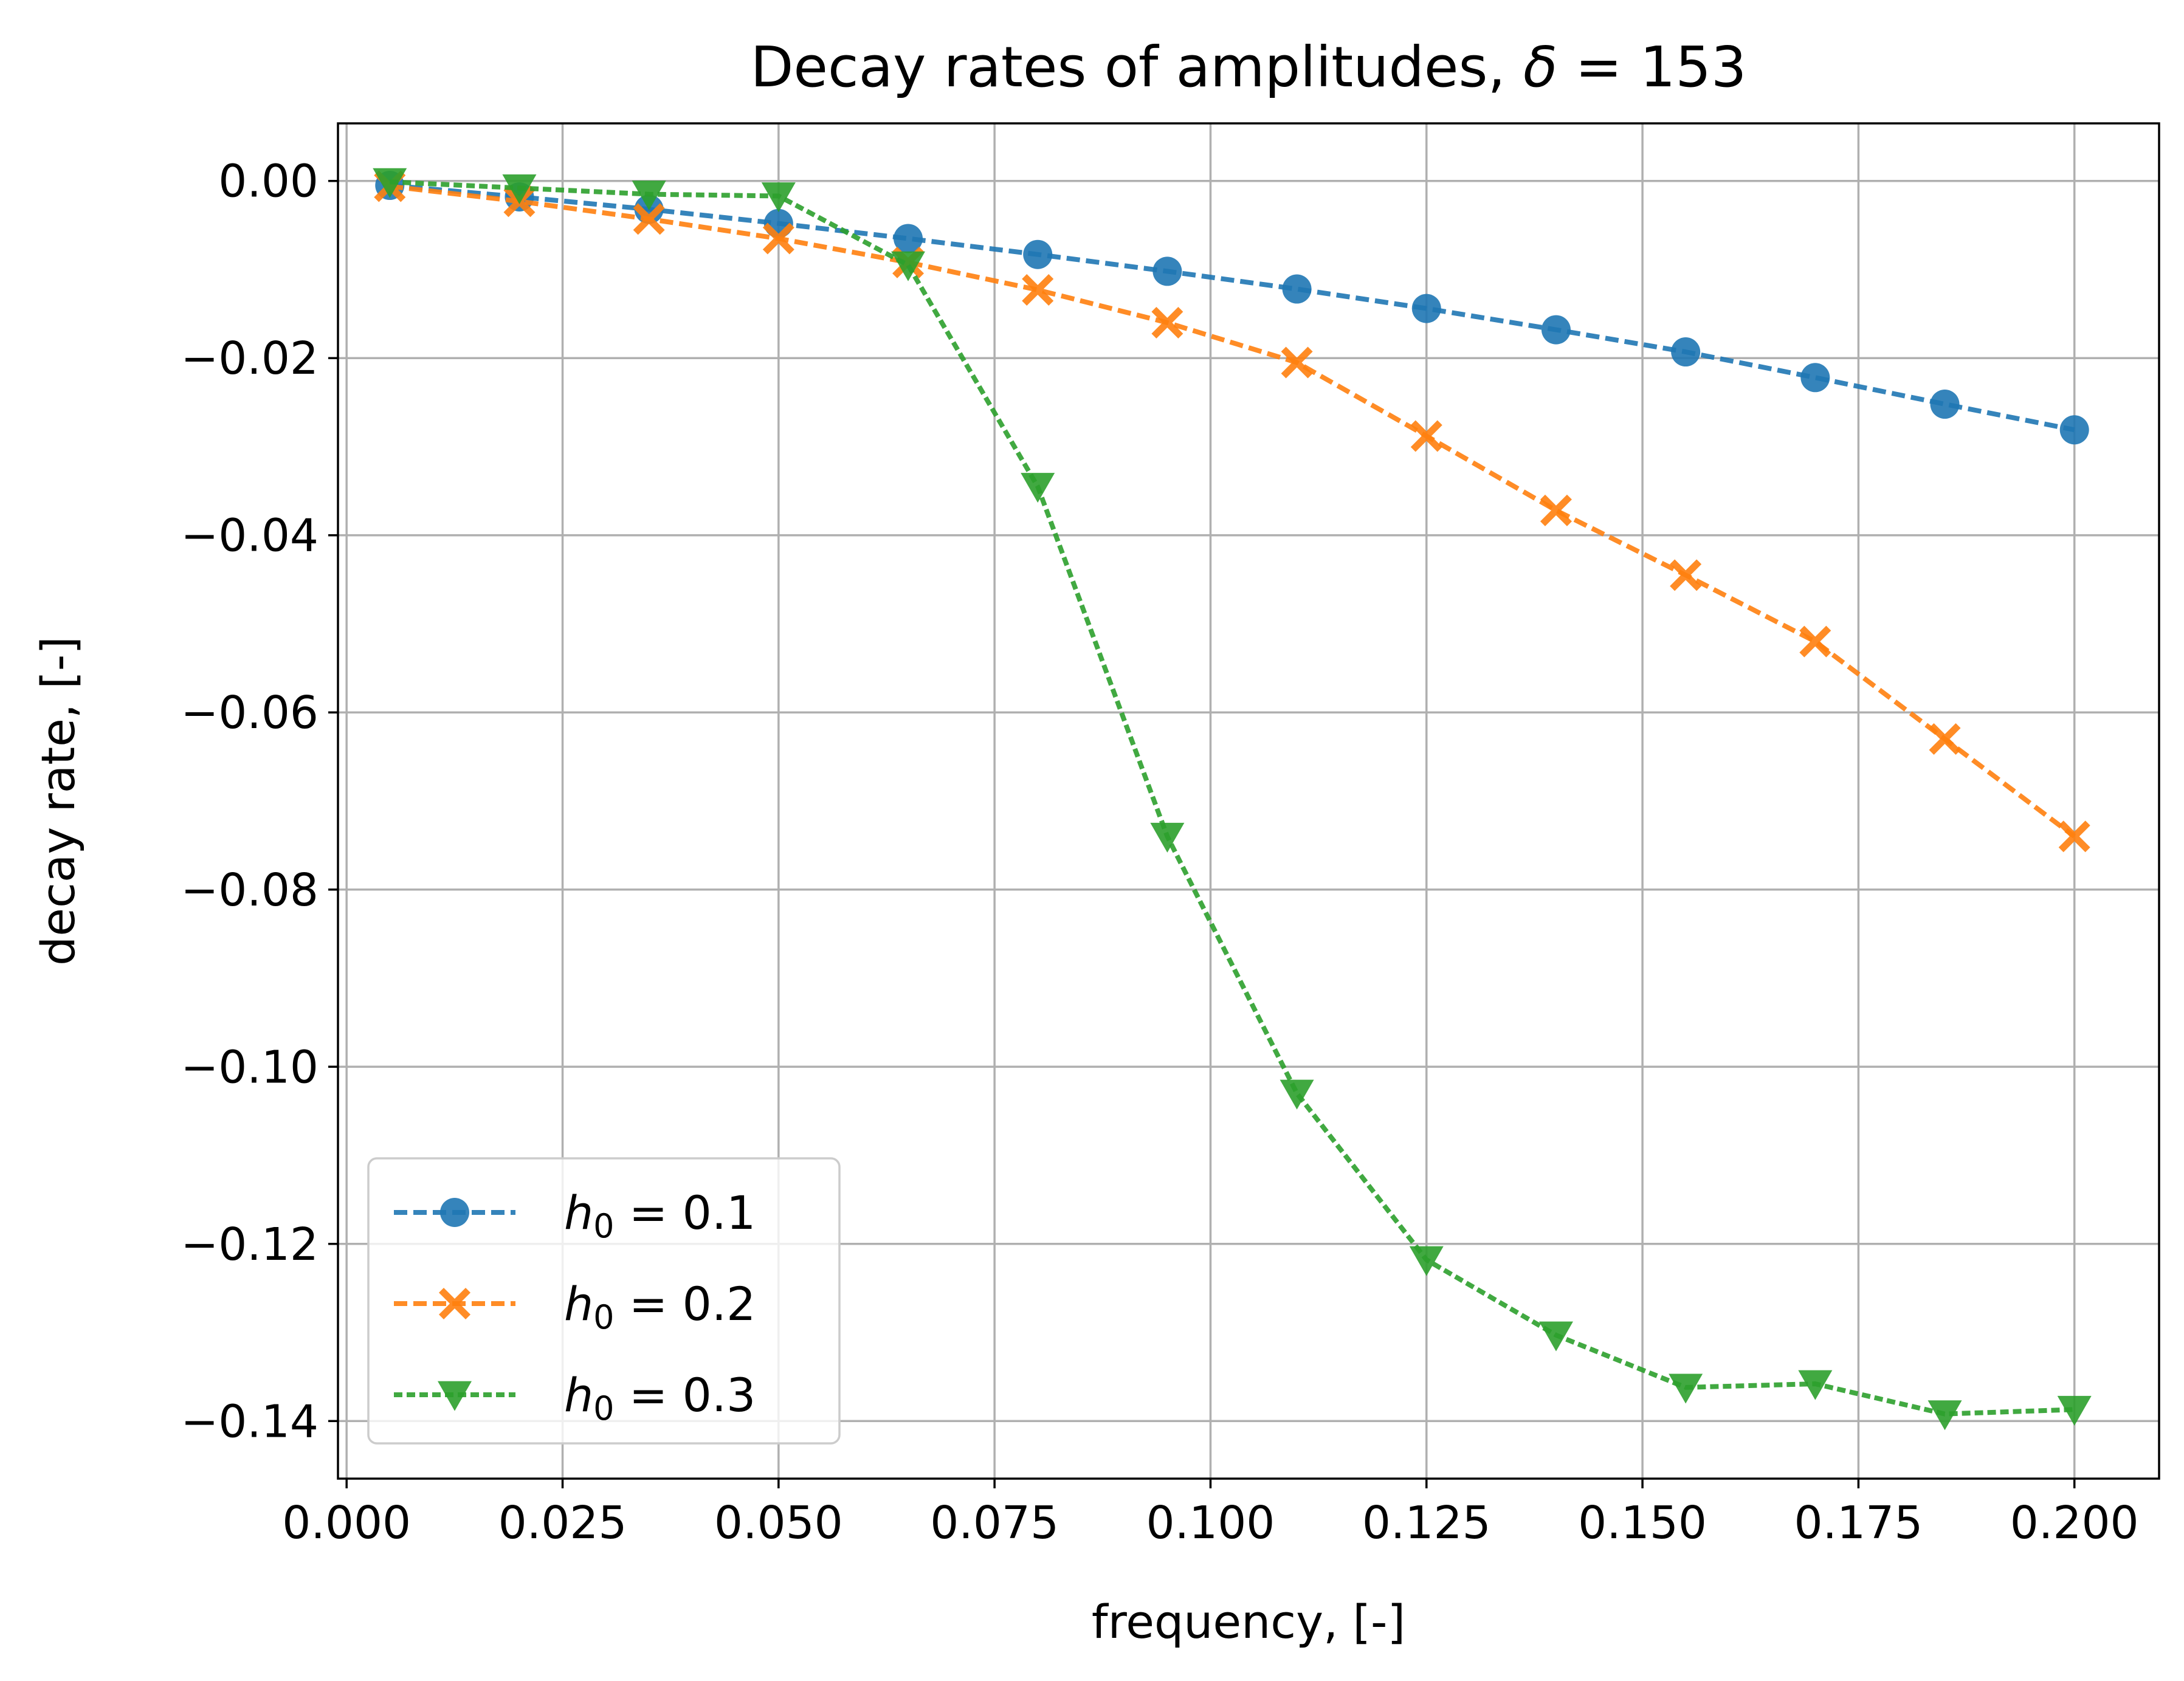  What do you see at coordinates (250, 713) in the screenshot?
I see `y-tick-label: −0.06` at bounding box center [250, 713].